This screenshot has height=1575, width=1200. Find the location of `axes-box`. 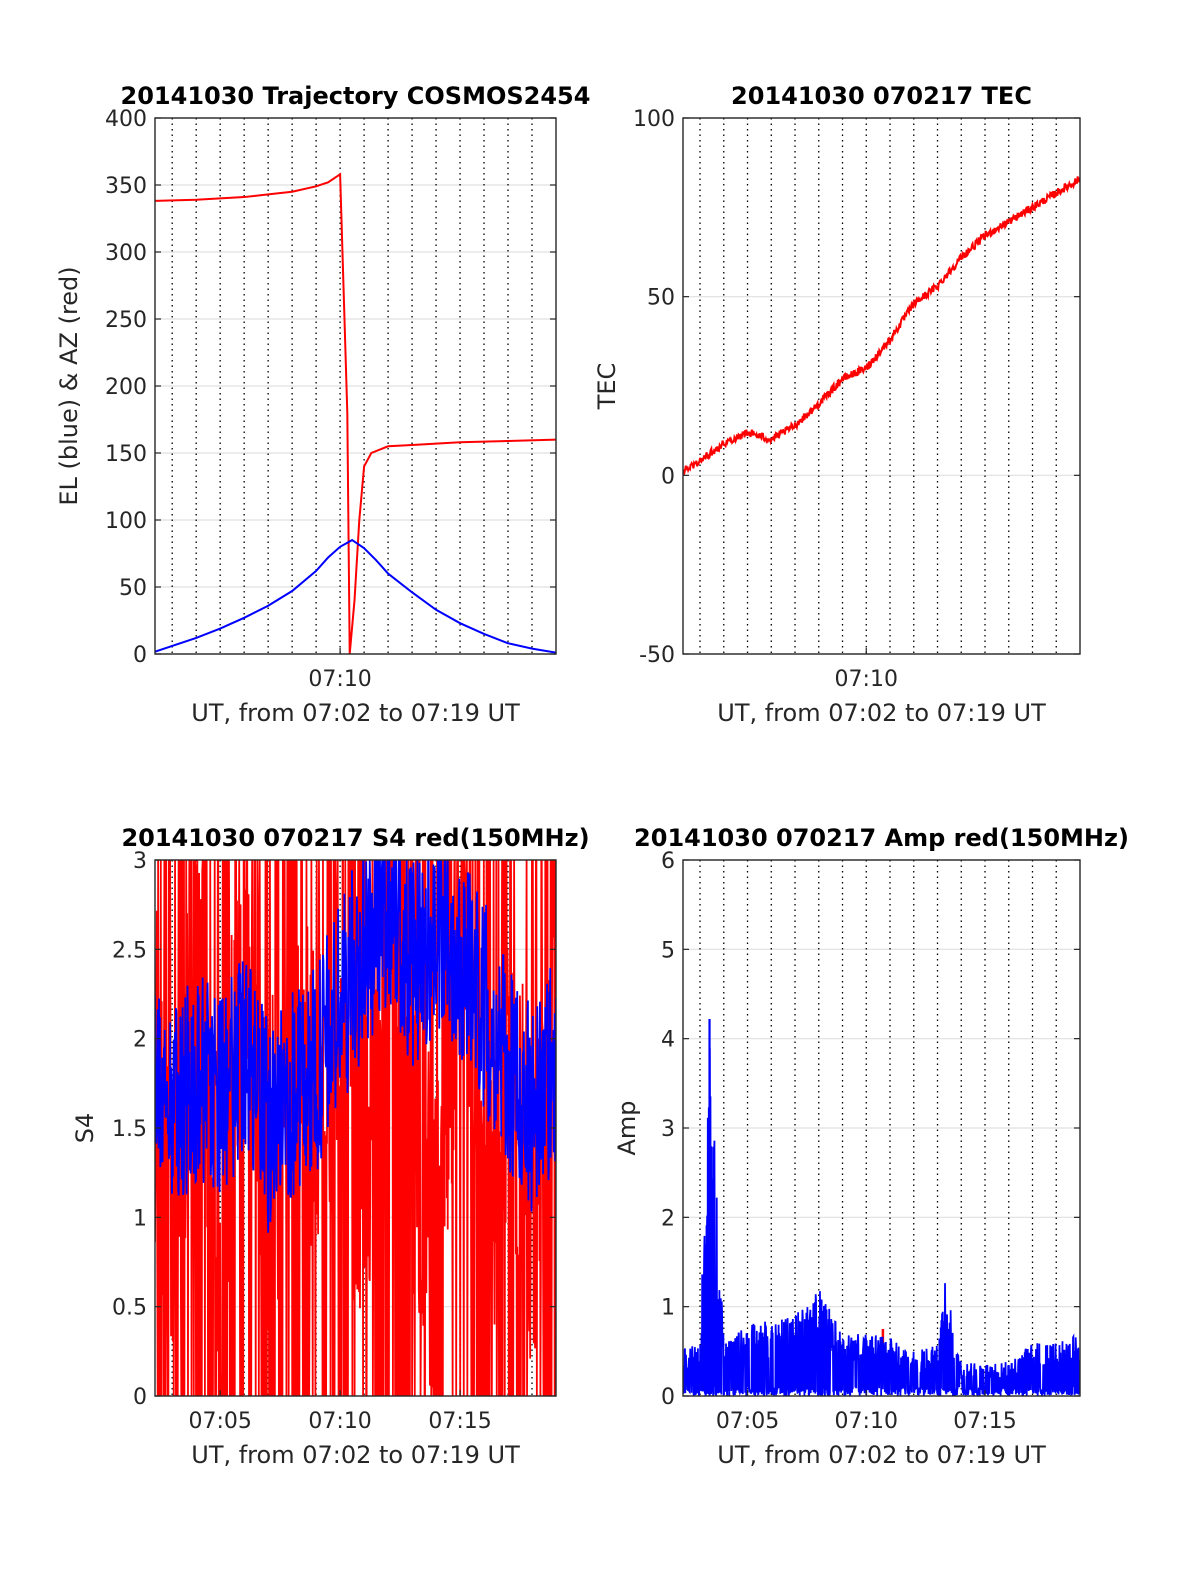

axes-box is located at coordinates (881, 386).